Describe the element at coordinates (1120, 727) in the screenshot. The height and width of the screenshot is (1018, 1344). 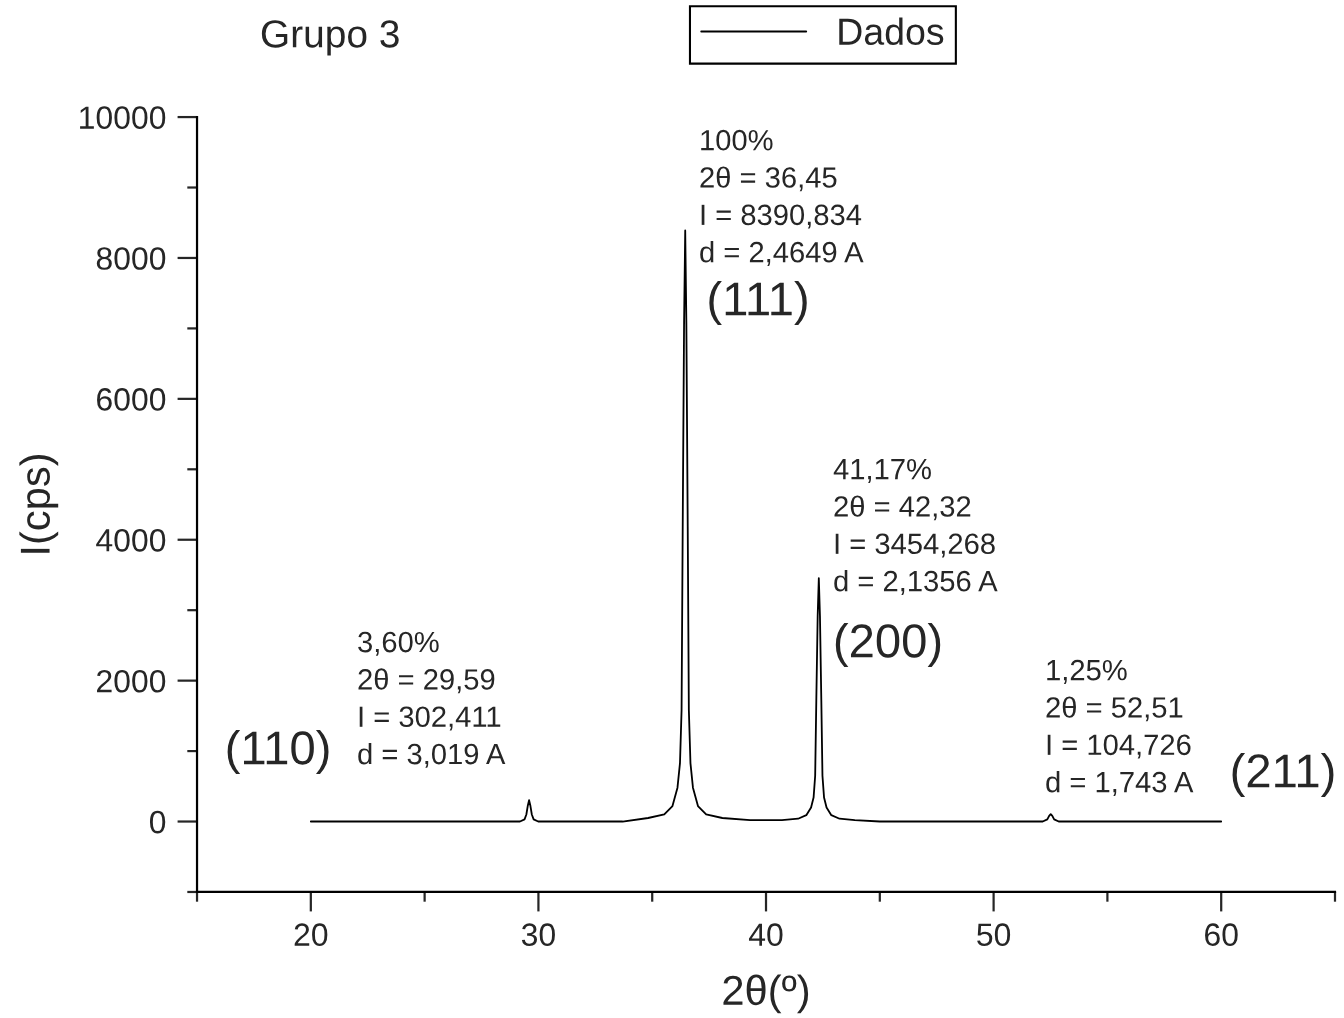
I see `annotation: 1,25% 2θ = 52,51 I = 104,726 d = 1,743 A` at that location.